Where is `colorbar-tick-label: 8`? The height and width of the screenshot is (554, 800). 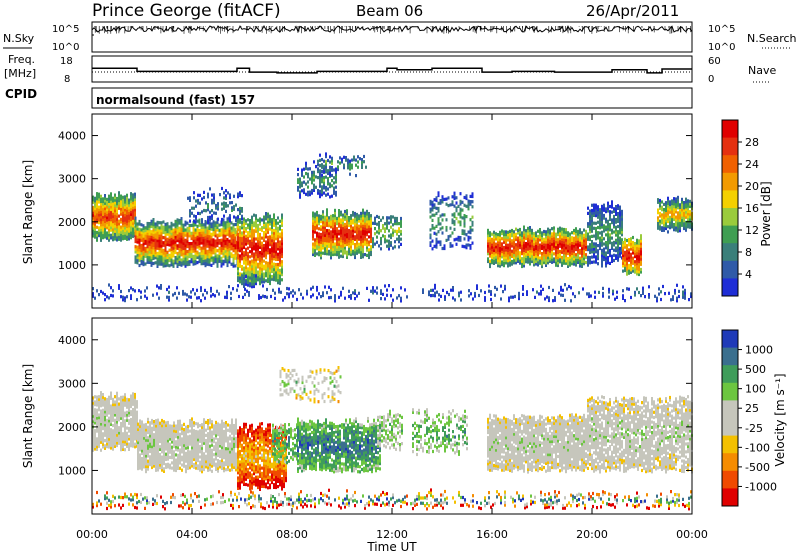 colorbar-tick-label: 8 is located at coordinates (748, 252).